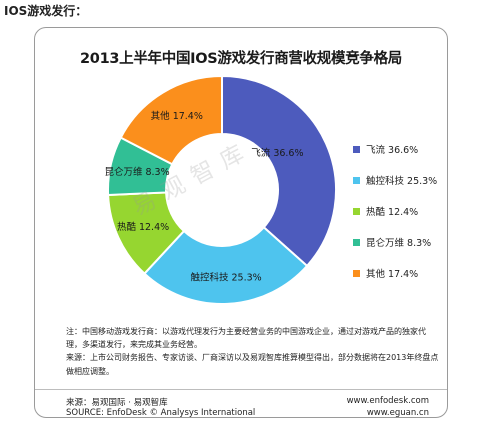 The image size is (480, 429). Describe the element at coordinates (143, 227) in the screenshot. I see `slice-label-3: 热酷 12.4%` at that location.